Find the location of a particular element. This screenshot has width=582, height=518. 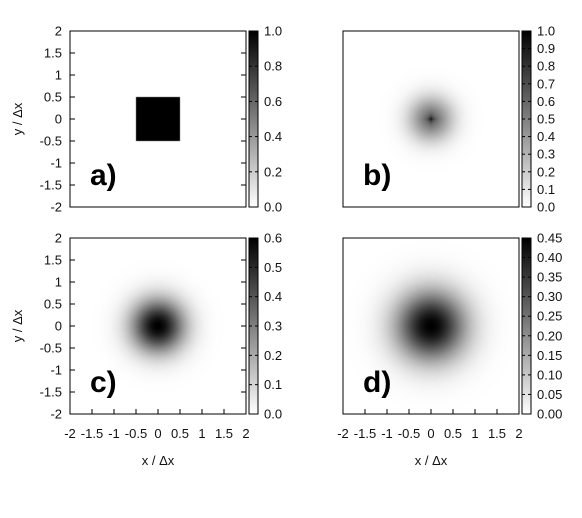

colorbar-tick-label: 0.45 is located at coordinates (549, 238).